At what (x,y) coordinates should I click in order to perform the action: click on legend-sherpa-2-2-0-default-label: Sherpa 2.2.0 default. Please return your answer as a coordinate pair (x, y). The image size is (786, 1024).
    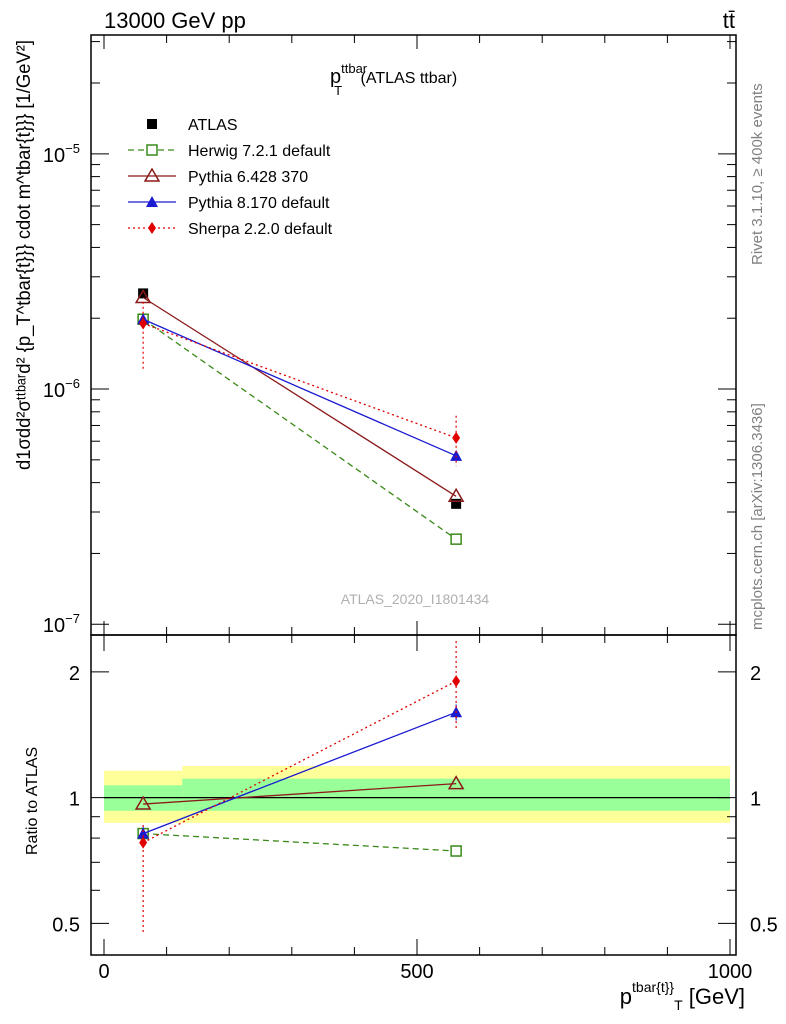
    Looking at the image, I should click on (260, 229).